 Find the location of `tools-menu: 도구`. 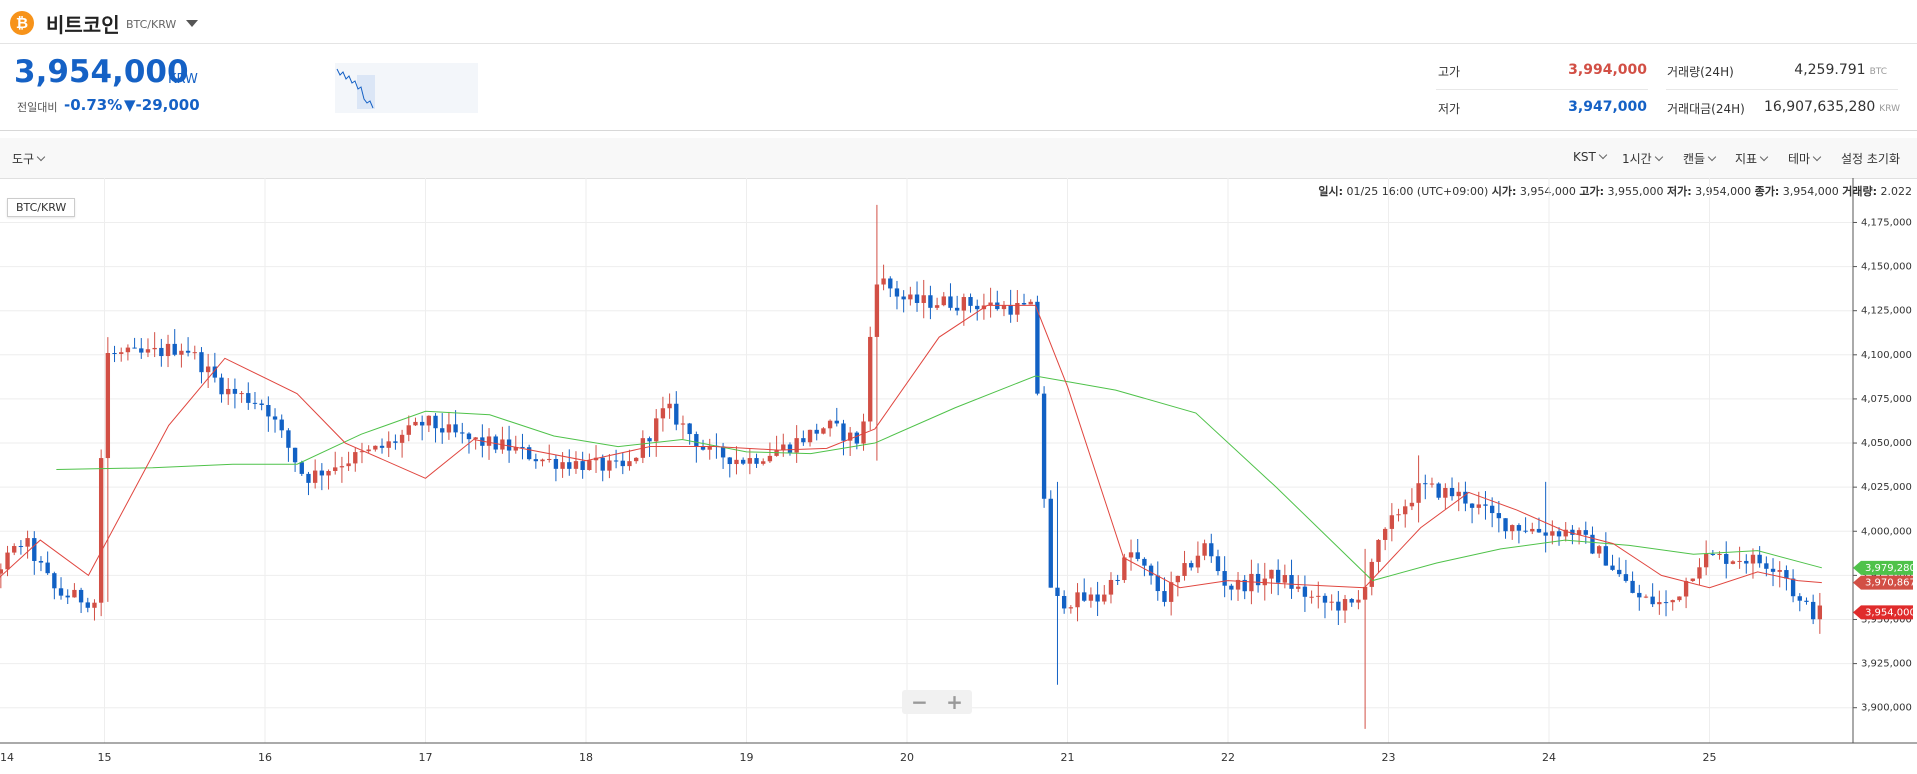

tools-menu: 도구 is located at coordinates (28, 158).